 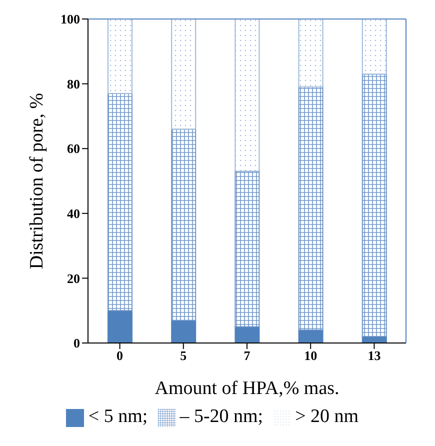 I want to click on x-tick-label: 0, so click(x=120, y=356).